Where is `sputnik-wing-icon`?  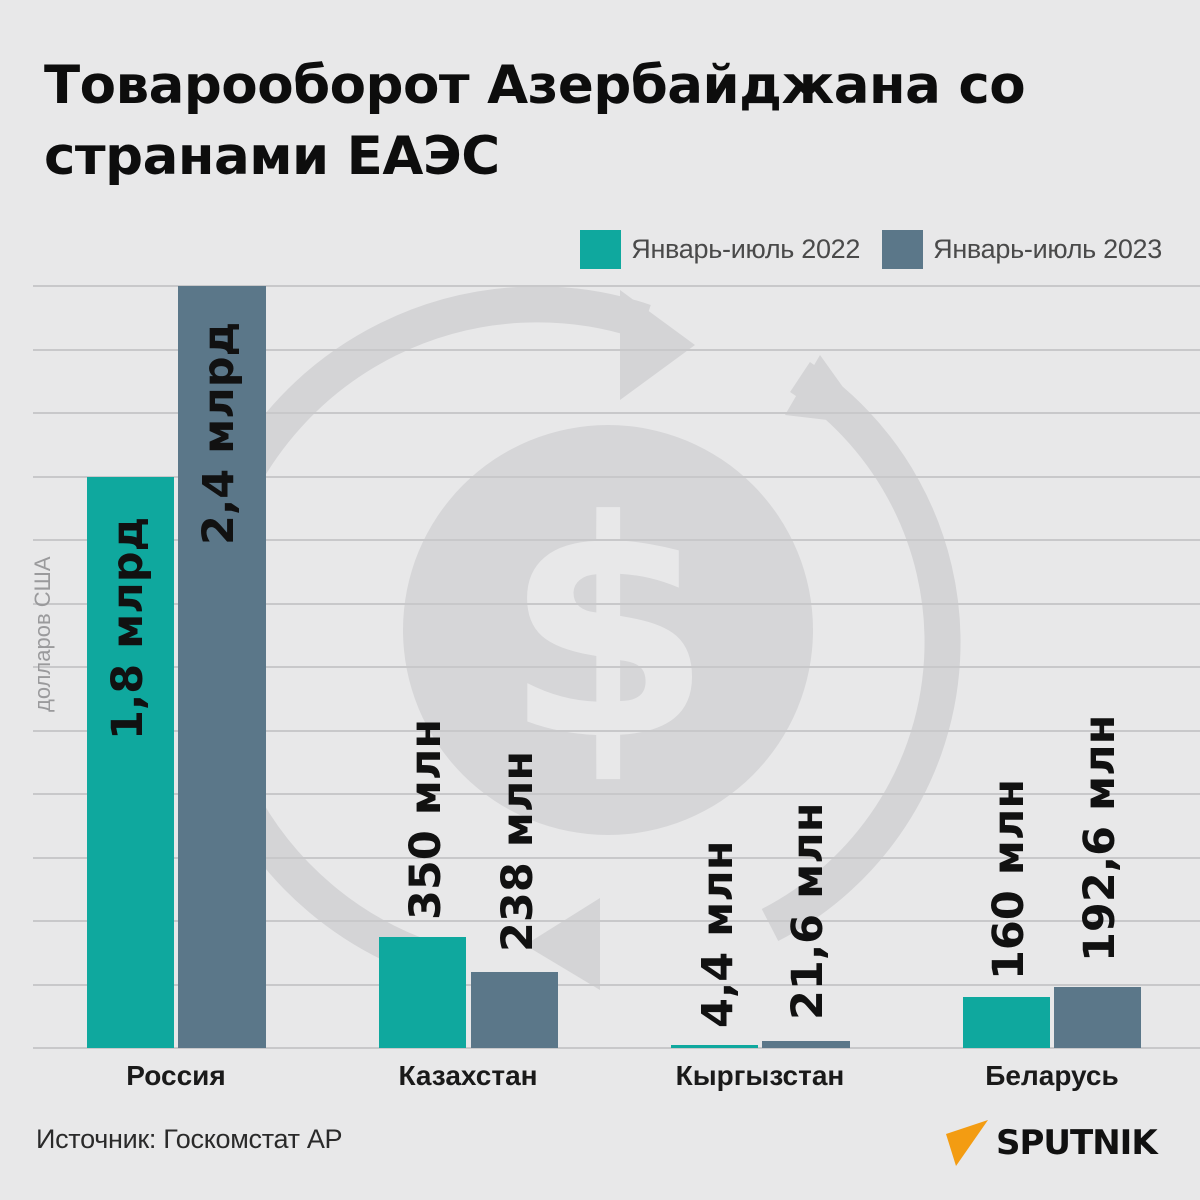
sputnik-wing-icon is located at coordinates (967, 1143).